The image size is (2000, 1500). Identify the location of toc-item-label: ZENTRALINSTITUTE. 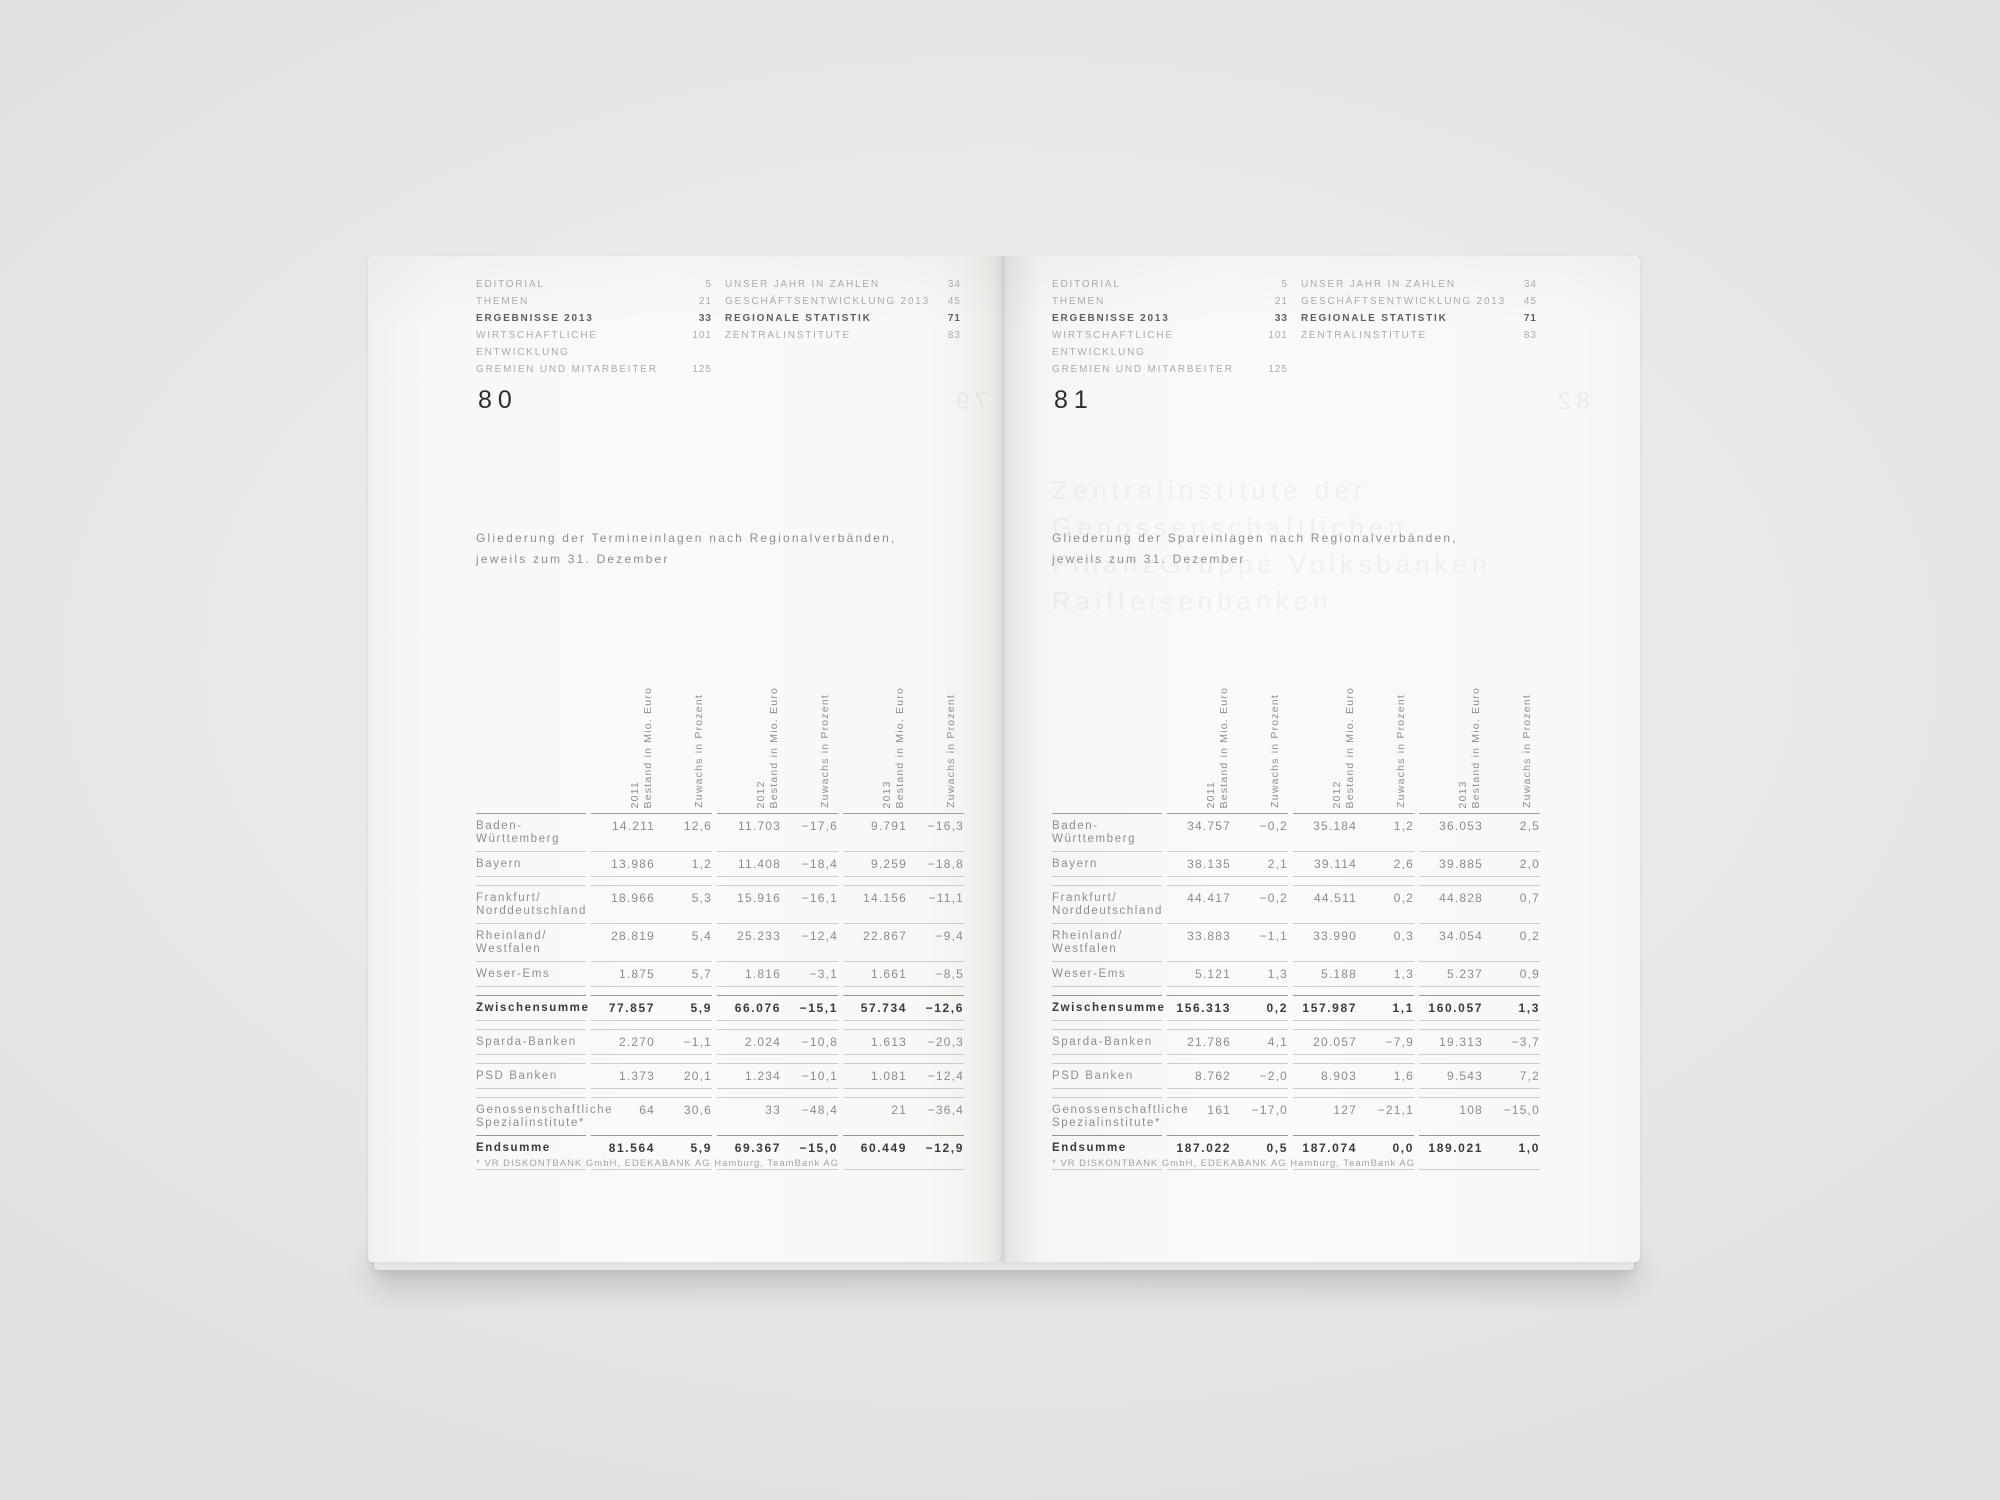
(1364, 335).